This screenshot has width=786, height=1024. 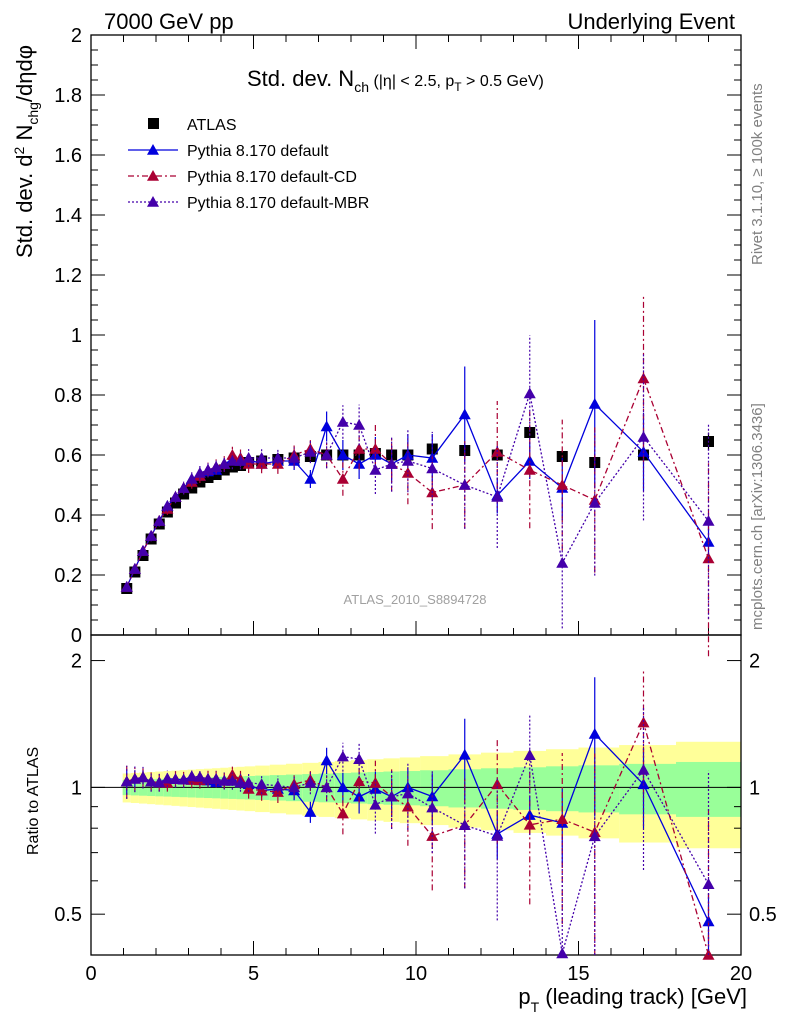 I want to click on y-tick-label: 1.2, so click(x=68, y=276).